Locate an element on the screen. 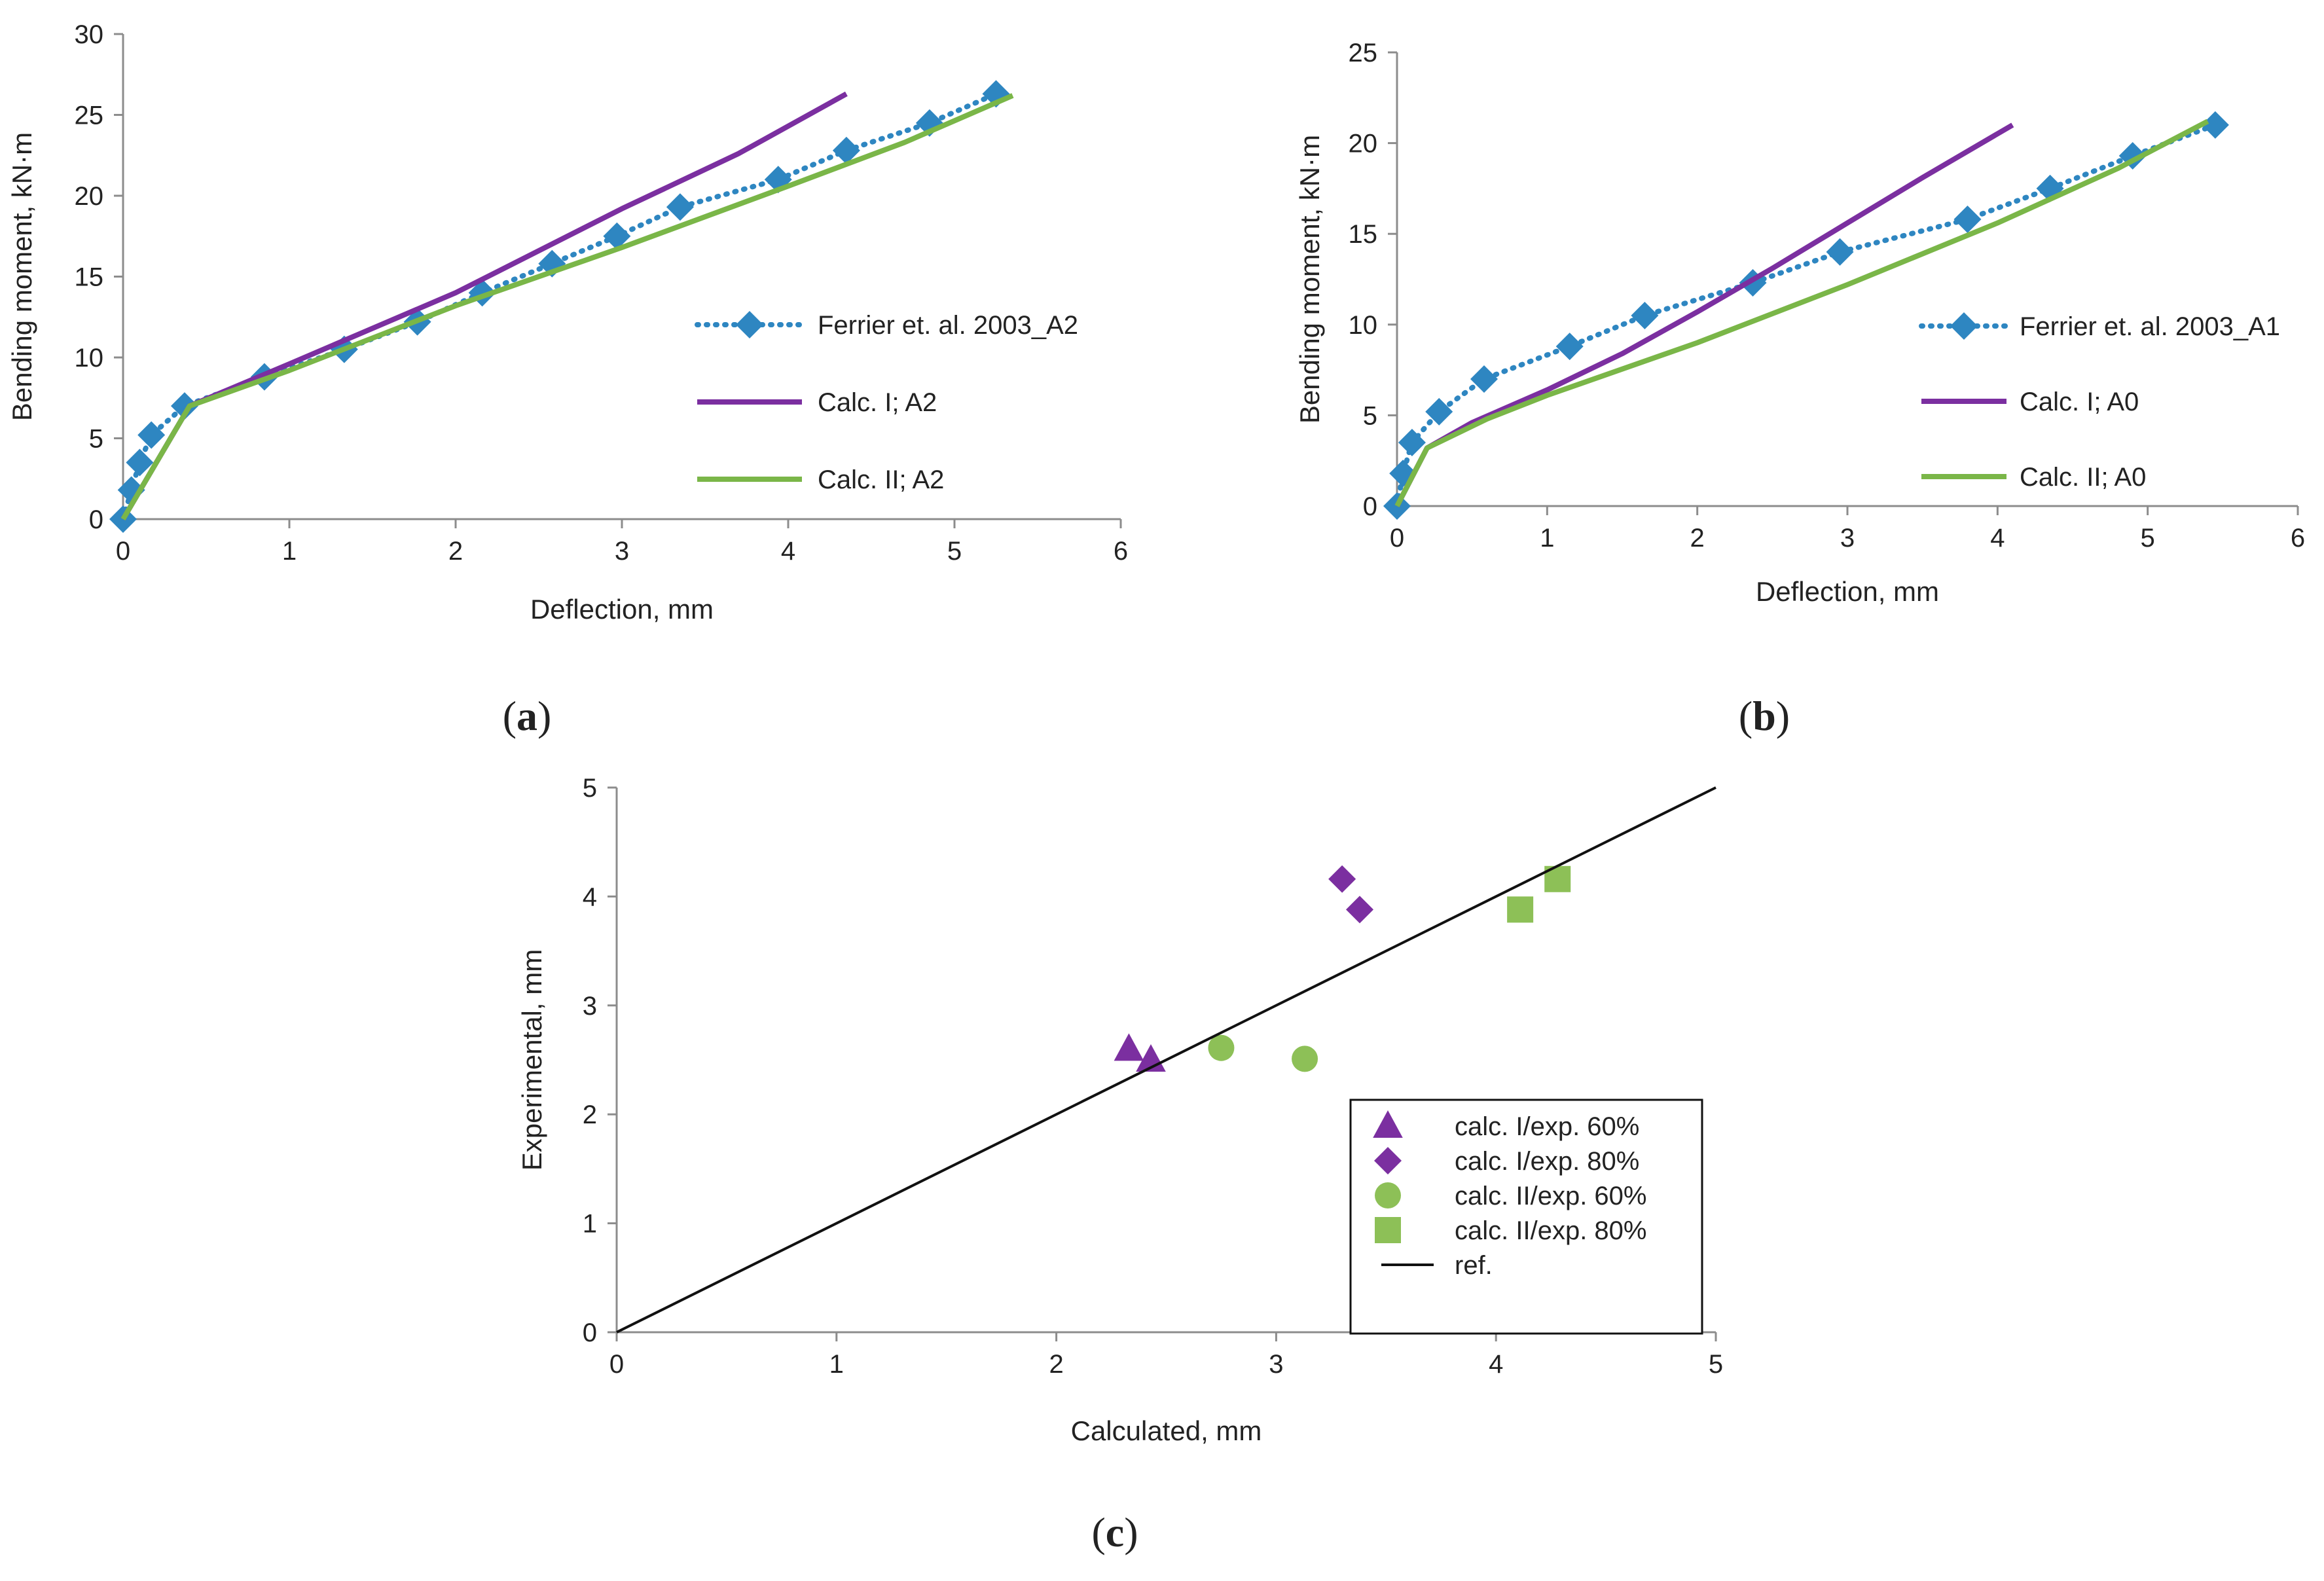 The height and width of the screenshot is (1581, 2324). legend-item: calc. I/exp. 80% is located at coordinates (1506, 1161).